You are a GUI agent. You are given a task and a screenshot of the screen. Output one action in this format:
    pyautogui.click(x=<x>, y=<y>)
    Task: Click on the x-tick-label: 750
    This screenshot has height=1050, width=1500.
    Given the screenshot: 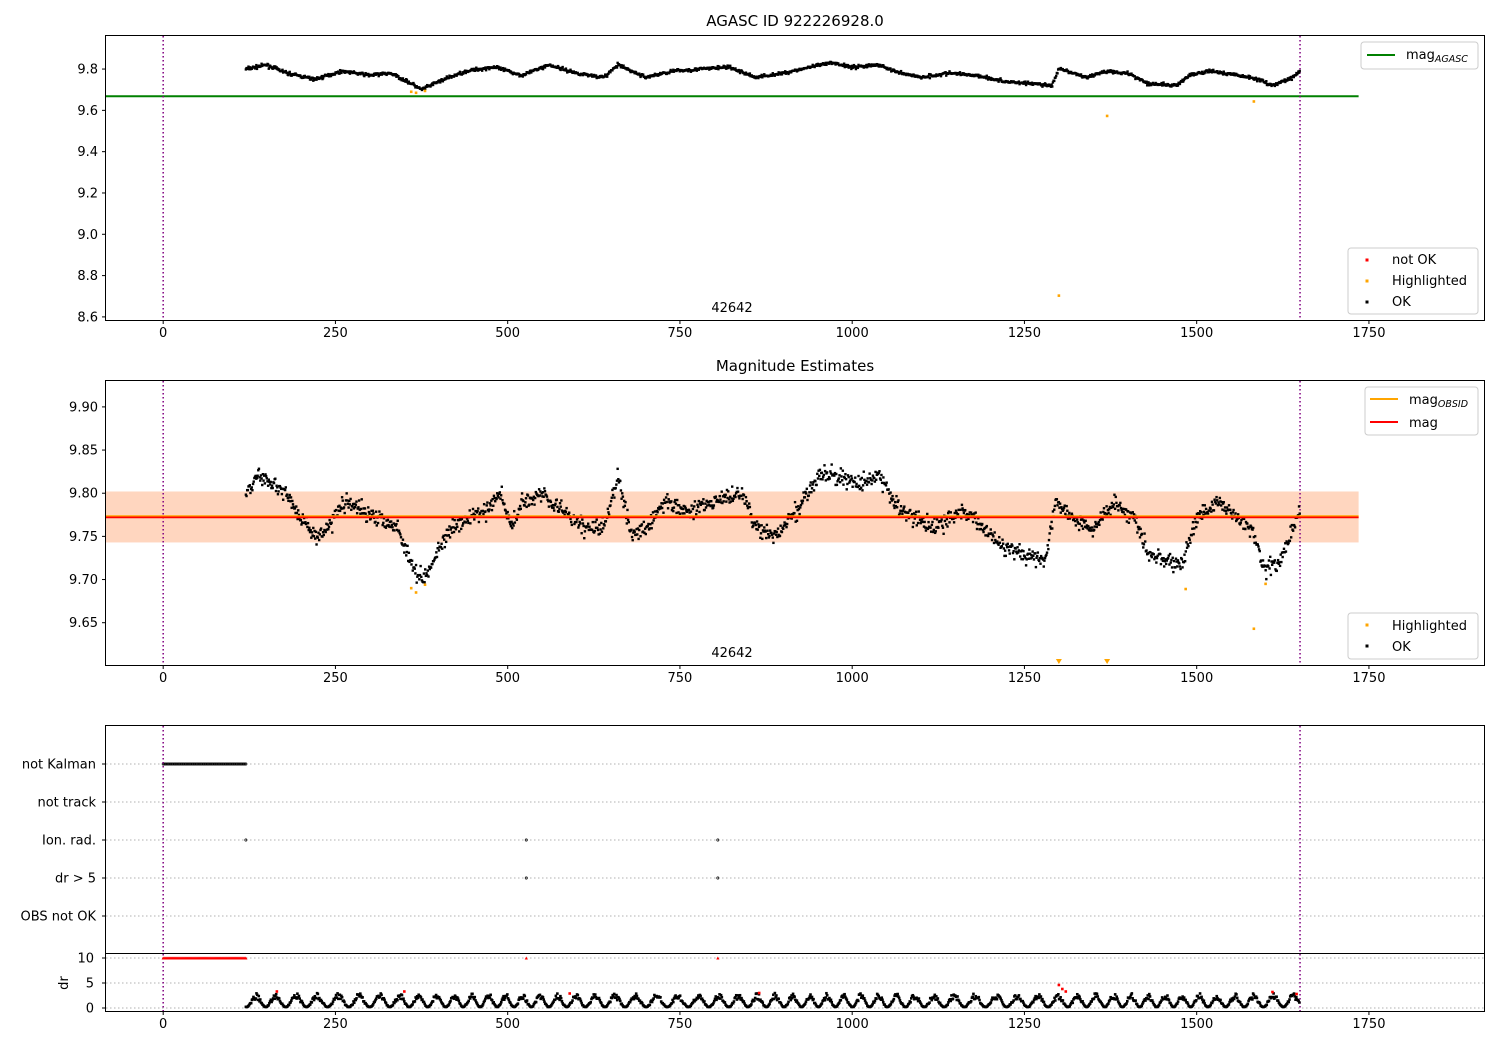 What is the action you would take?
    pyautogui.click(x=680, y=1024)
    